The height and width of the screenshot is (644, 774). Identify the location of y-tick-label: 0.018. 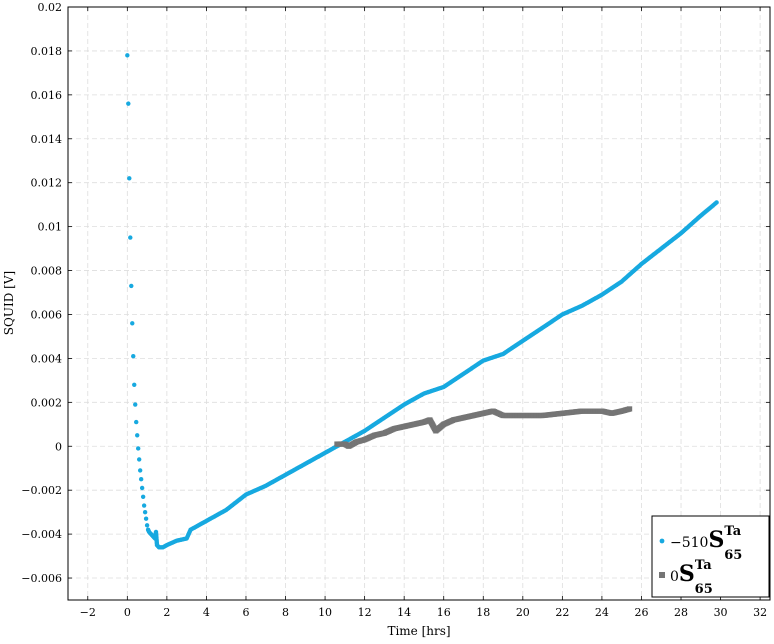
(47, 51).